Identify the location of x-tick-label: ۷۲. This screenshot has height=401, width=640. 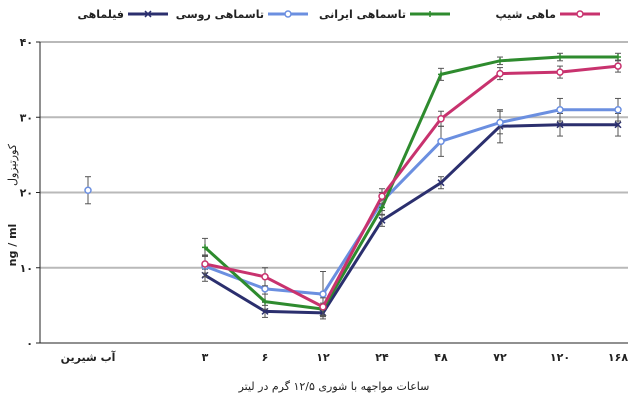
(500, 357).